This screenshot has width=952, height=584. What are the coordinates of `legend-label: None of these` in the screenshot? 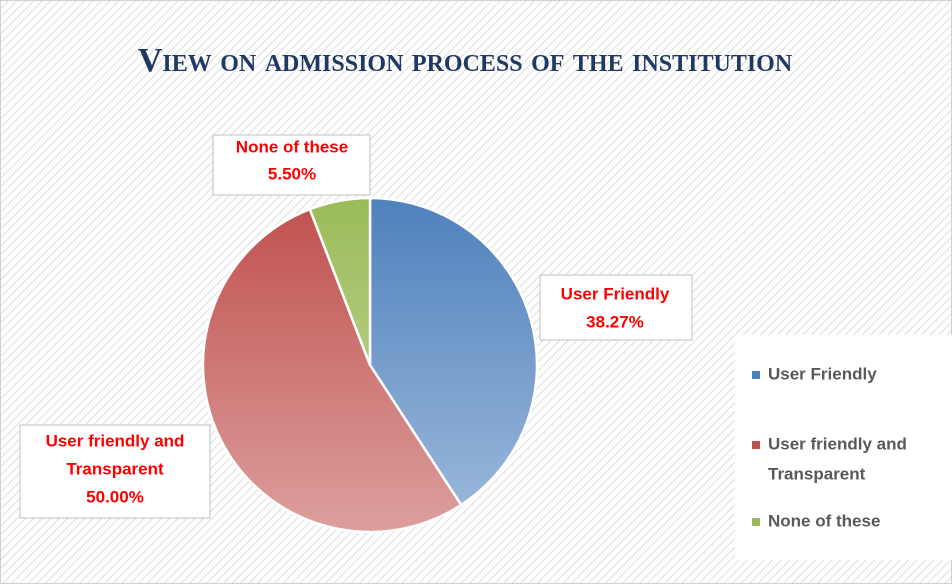 It's located at (824, 520).